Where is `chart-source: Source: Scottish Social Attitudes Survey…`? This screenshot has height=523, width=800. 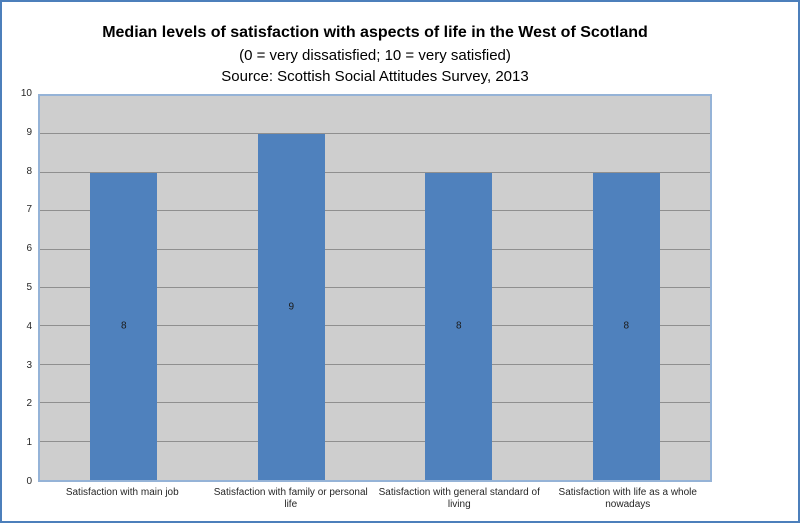
chart-source: Source: Scottish Social Attitudes Survey… is located at coordinates (375, 76).